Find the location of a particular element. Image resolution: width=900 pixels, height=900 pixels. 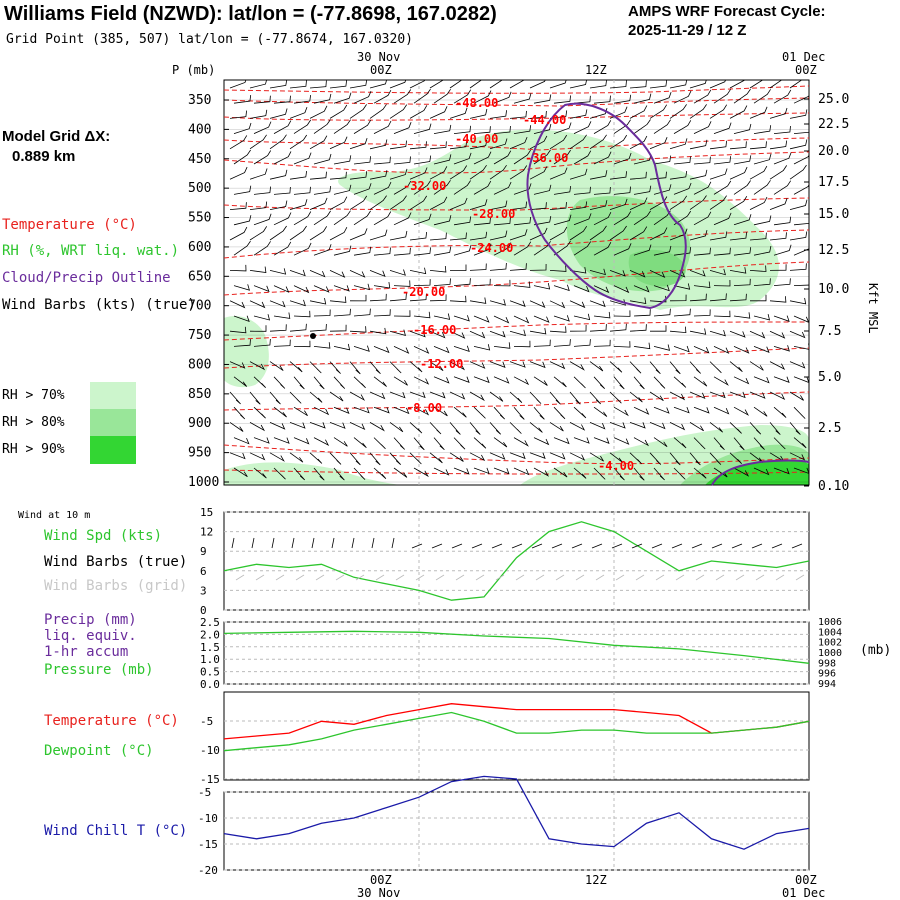

isotherm-label-6: -24.00 is located at coordinates (491, 248).